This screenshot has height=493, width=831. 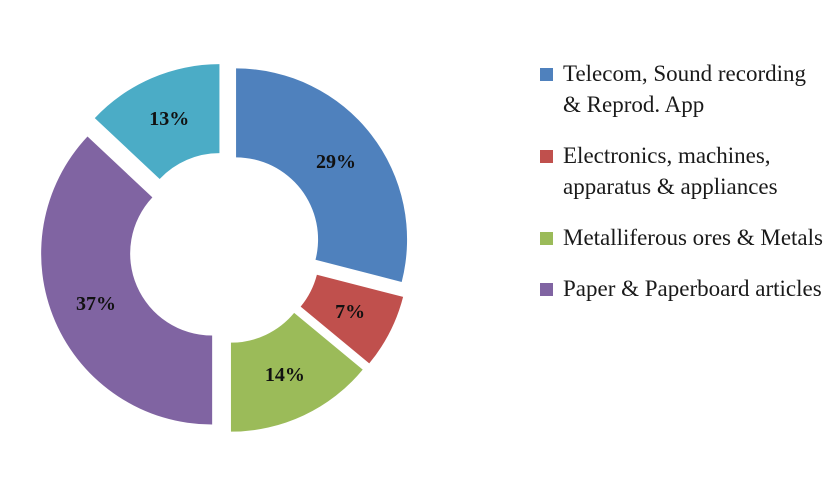 I want to click on legend-swatch-telecom, so click(x=546, y=74).